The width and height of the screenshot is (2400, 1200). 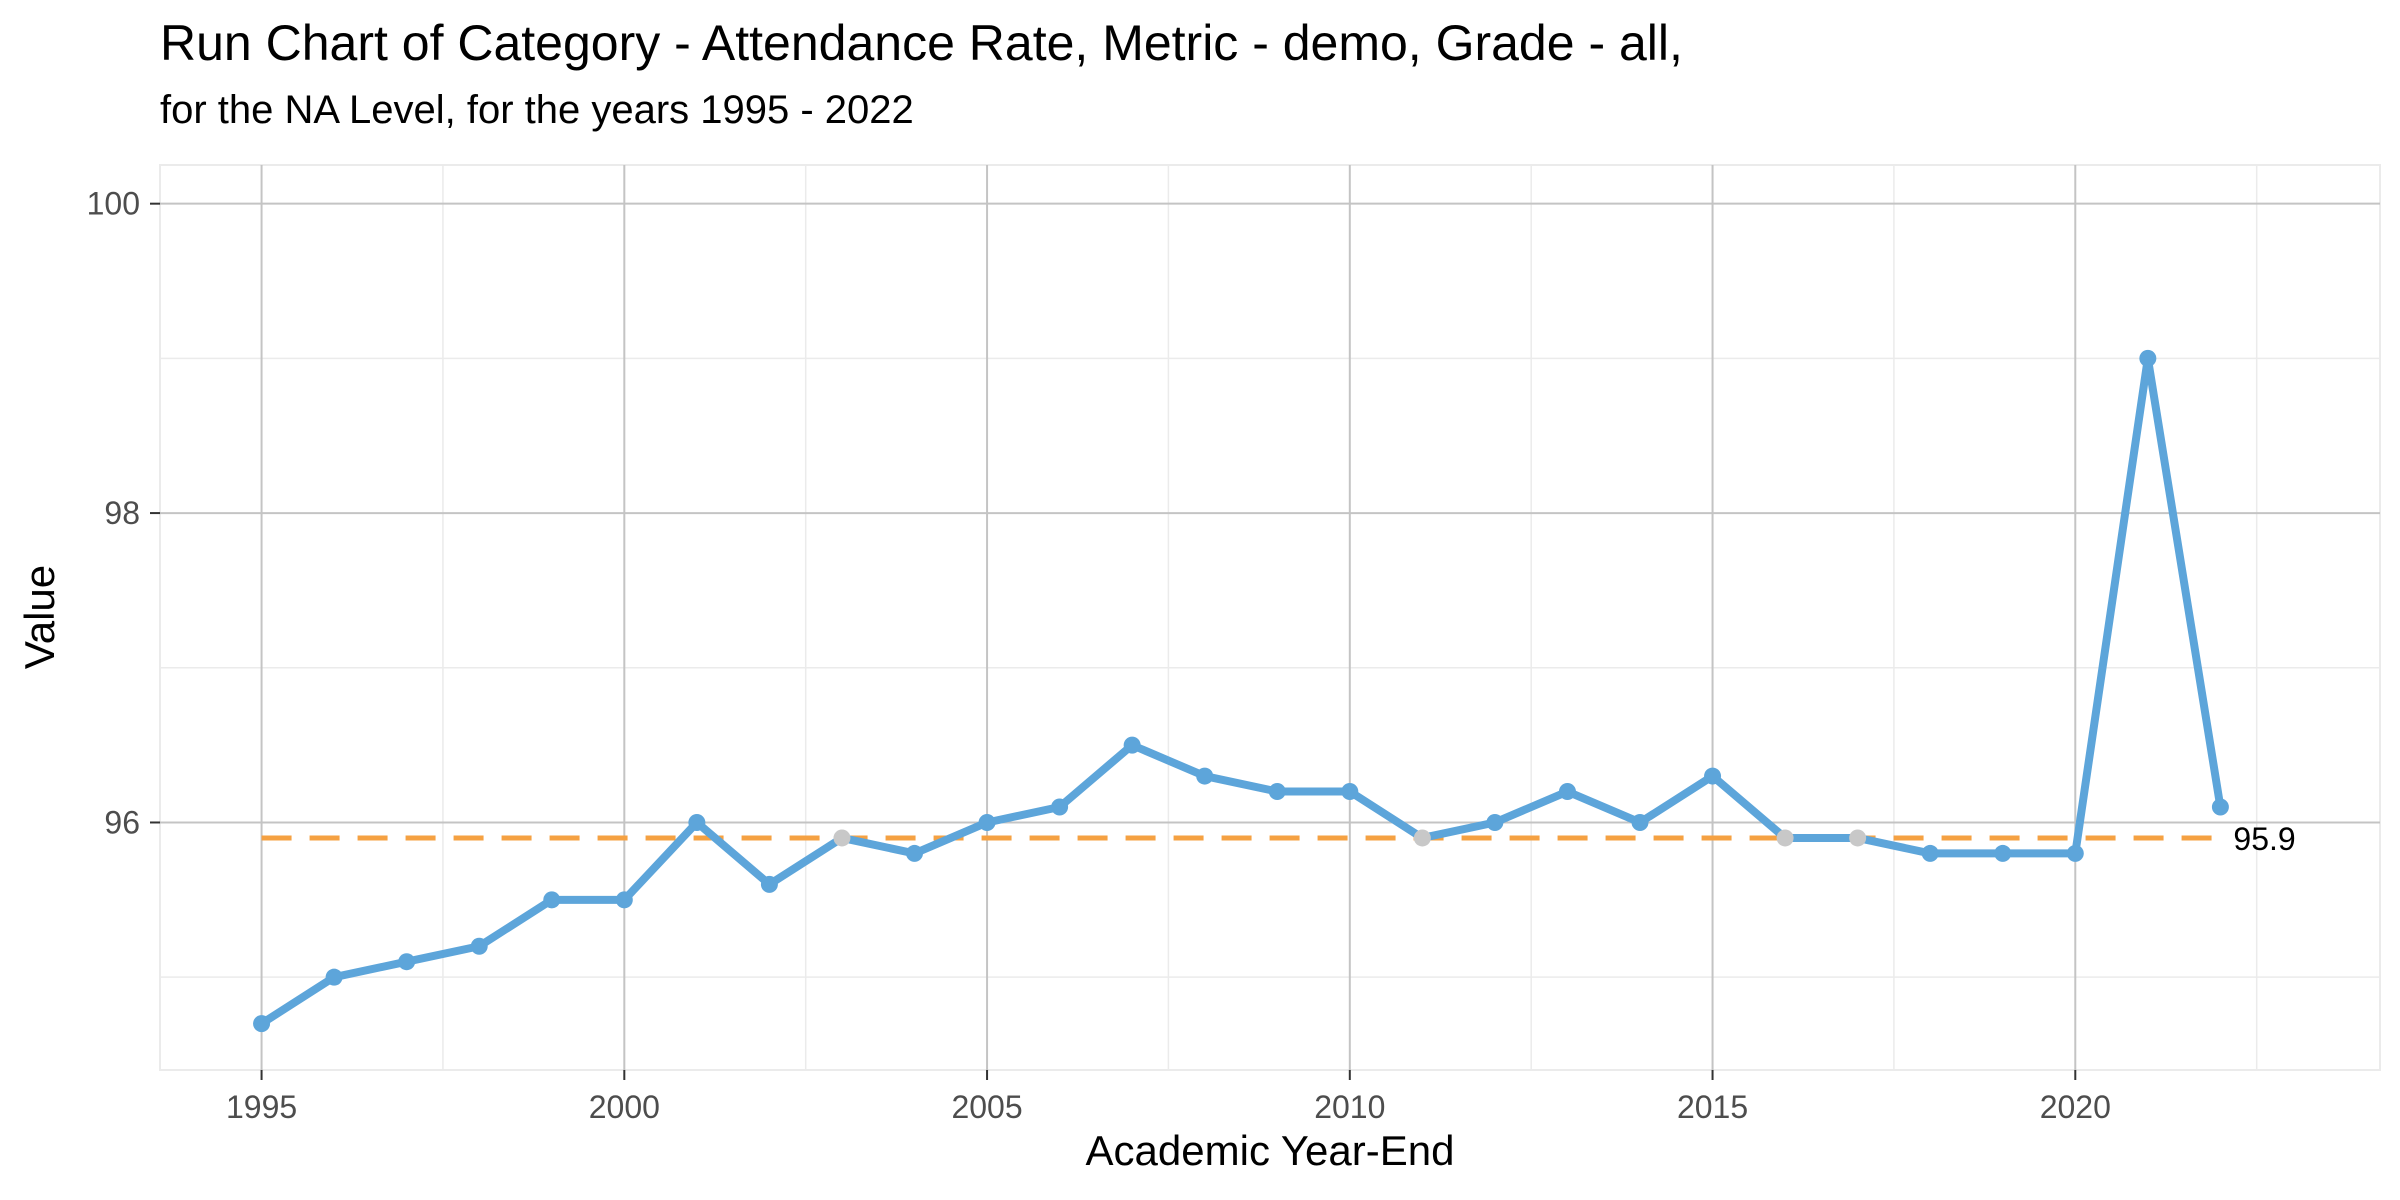 What do you see at coordinates (1168, 1097) in the screenshot?
I see `x-axis-ticks: 1995 2000 2005 2010 2015 2020` at bounding box center [1168, 1097].